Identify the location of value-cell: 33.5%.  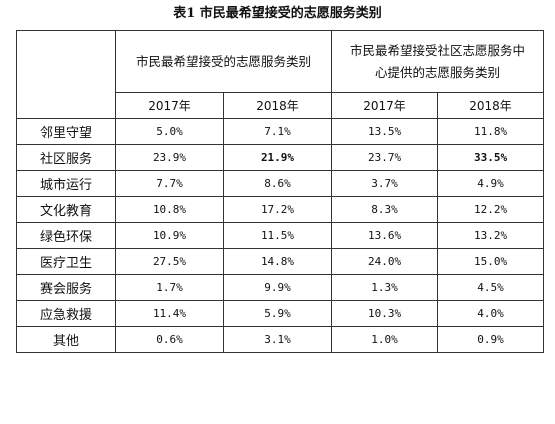
(491, 157).